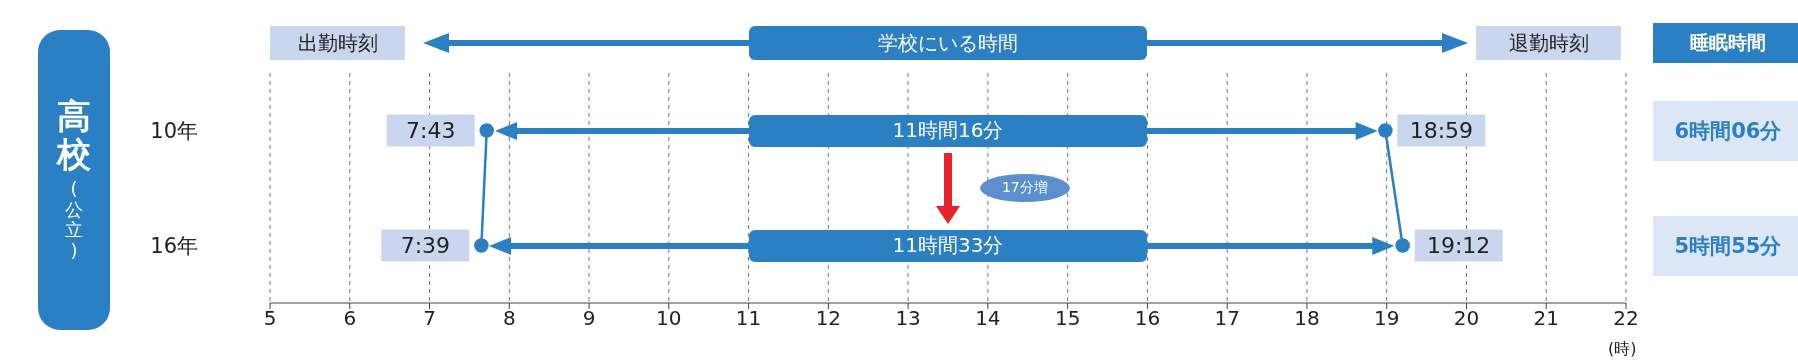 Image resolution: width=1798 pixels, height=361 pixels. What do you see at coordinates (350, 318) in the screenshot?
I see `x-tick-label: 6` at bounding box center [350, 318].